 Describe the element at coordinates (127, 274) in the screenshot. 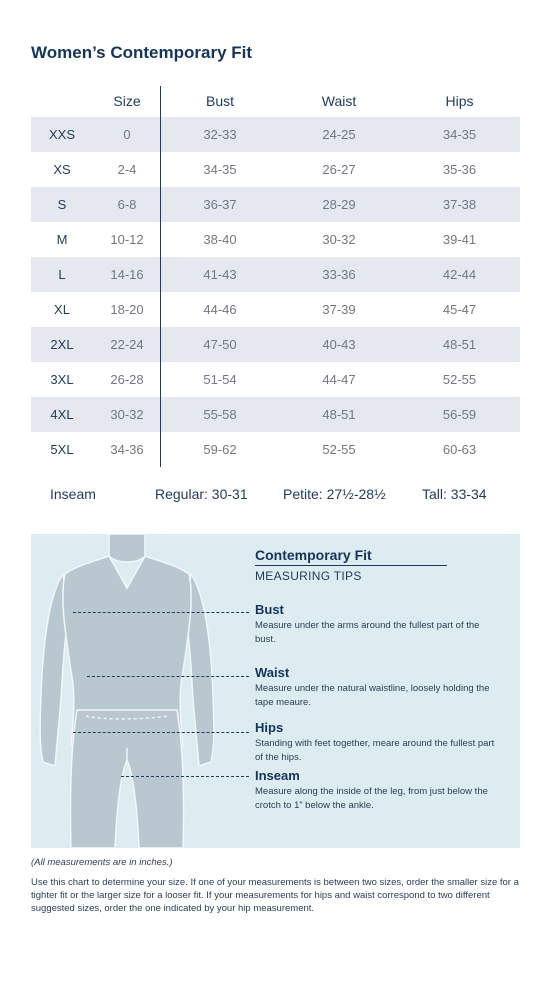

I see `numeric-size: 14-16` at that location.